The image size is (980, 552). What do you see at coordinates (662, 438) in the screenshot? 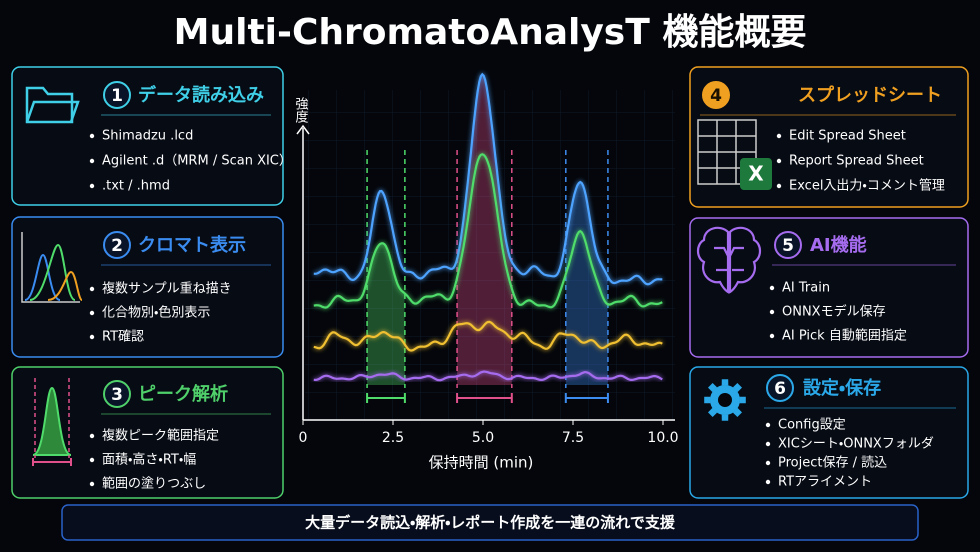
I see `x-tick-label: 10.0` at bounding box center [662, 438].